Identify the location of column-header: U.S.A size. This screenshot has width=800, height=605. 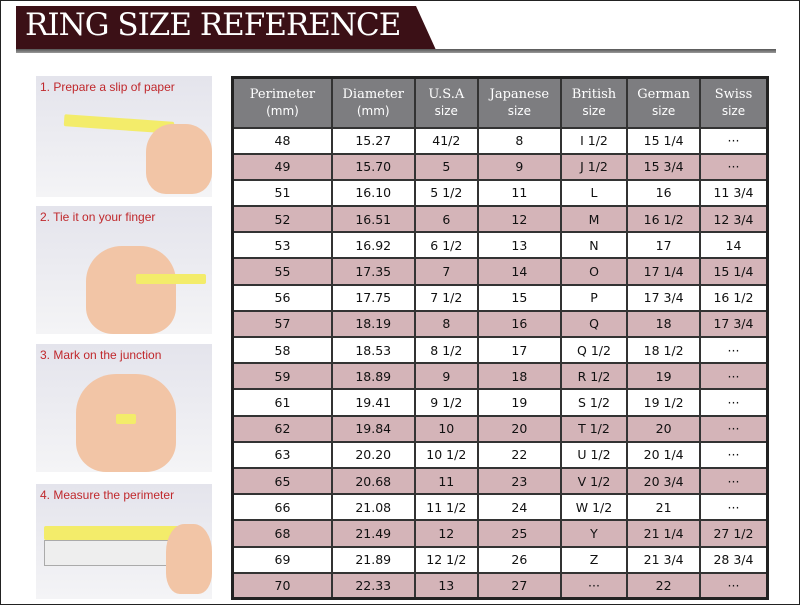
(446, 102).